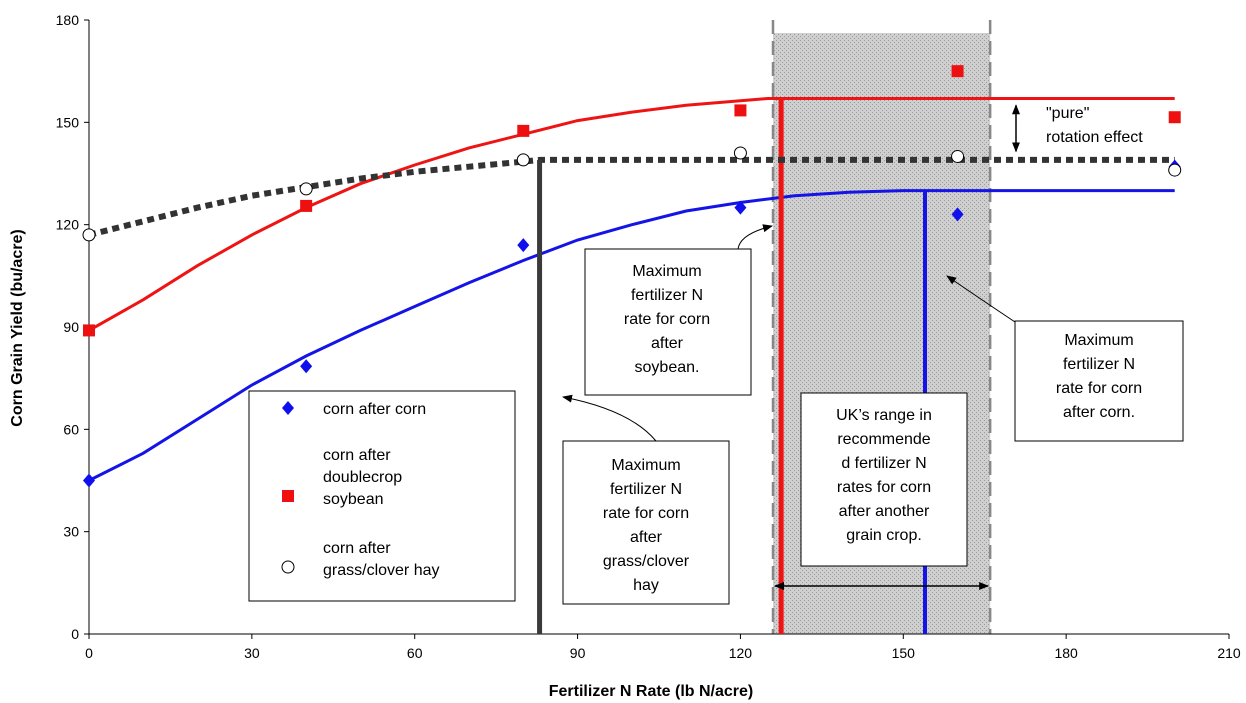 The height and width of the screenshot is (703, 1246). I want to click on y-axis-title: Corn Grain Yield (bu/acre), so click(17, 327).